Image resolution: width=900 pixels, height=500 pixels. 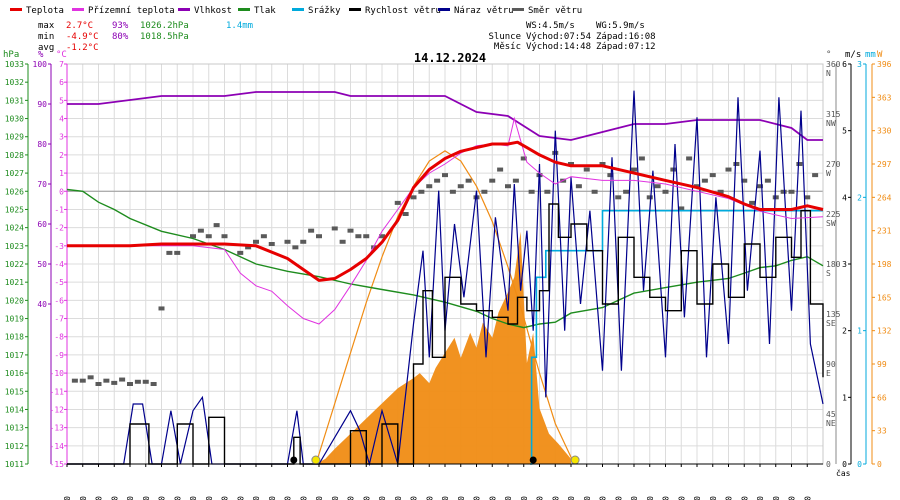 What do you see at coordinates (146, 498) in the screenshot?
I see `x-tick-label: 02:30` at bounding box center [146, 498].